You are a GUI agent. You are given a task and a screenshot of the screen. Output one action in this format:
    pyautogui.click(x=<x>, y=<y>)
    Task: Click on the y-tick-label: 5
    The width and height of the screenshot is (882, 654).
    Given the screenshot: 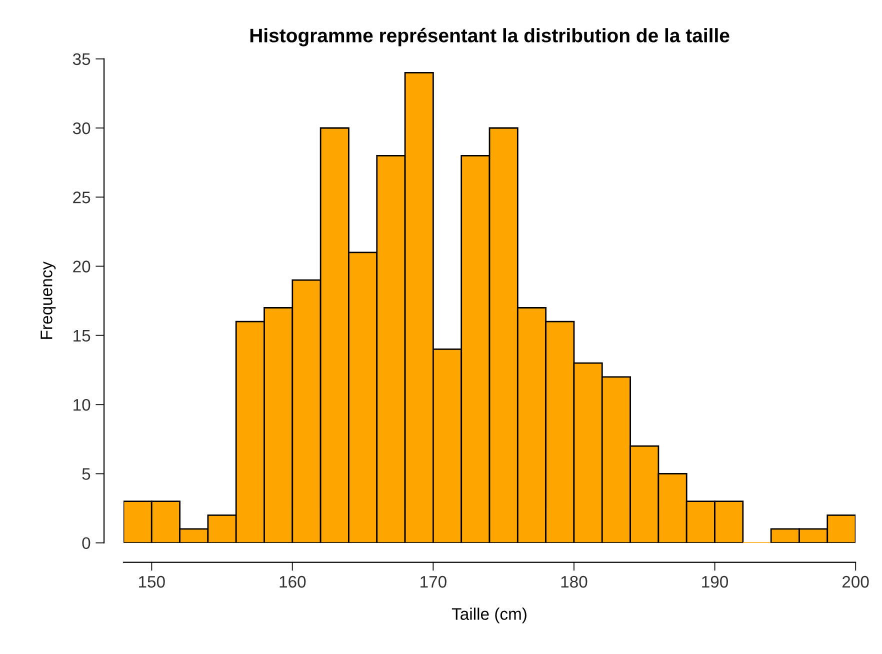 What is the action you would take?
    pyautogui.click(x=86, y=474)
    